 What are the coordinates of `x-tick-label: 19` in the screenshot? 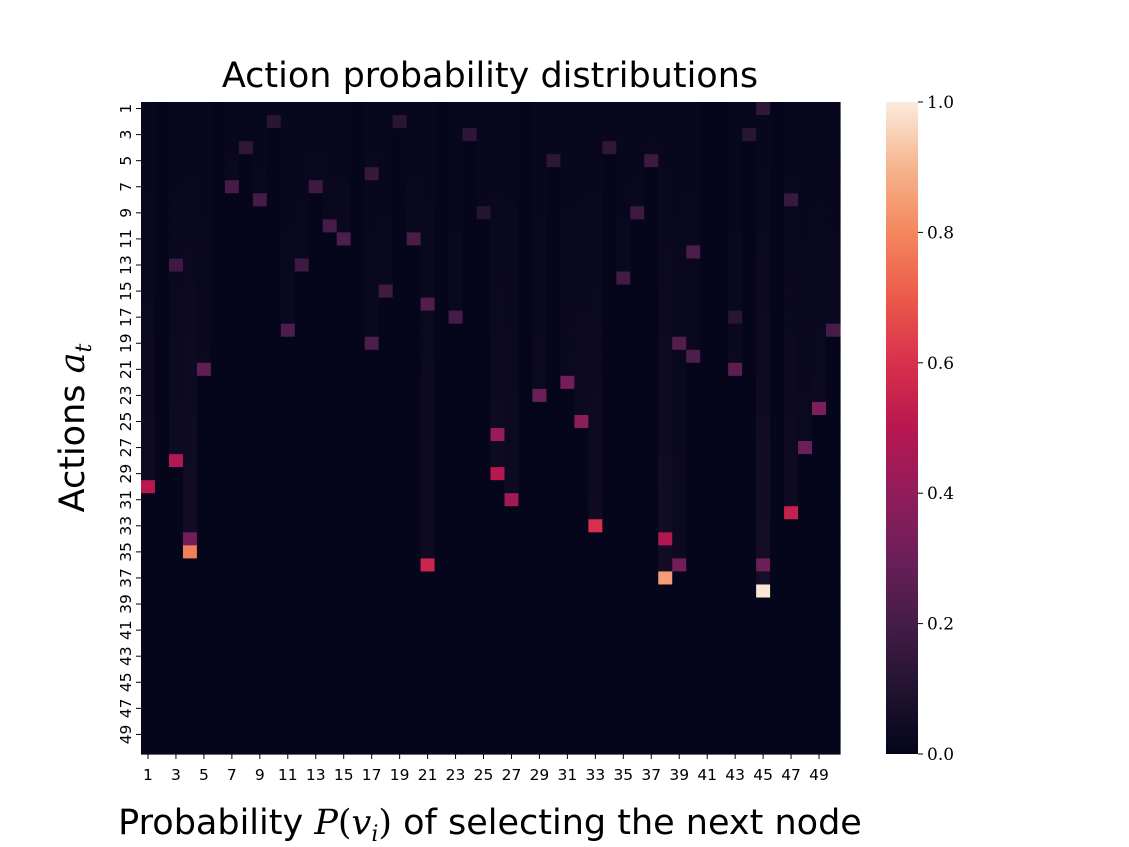 It's located at (400, 775).